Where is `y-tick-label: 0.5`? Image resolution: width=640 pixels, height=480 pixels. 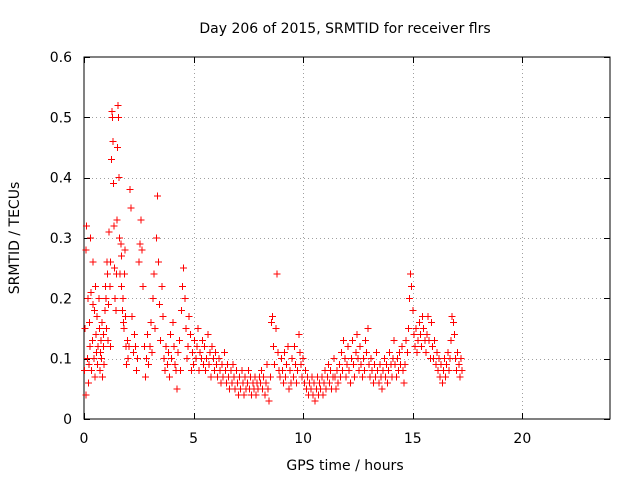 y-tick-label: 0.5 is located at coordinates (61, 118).